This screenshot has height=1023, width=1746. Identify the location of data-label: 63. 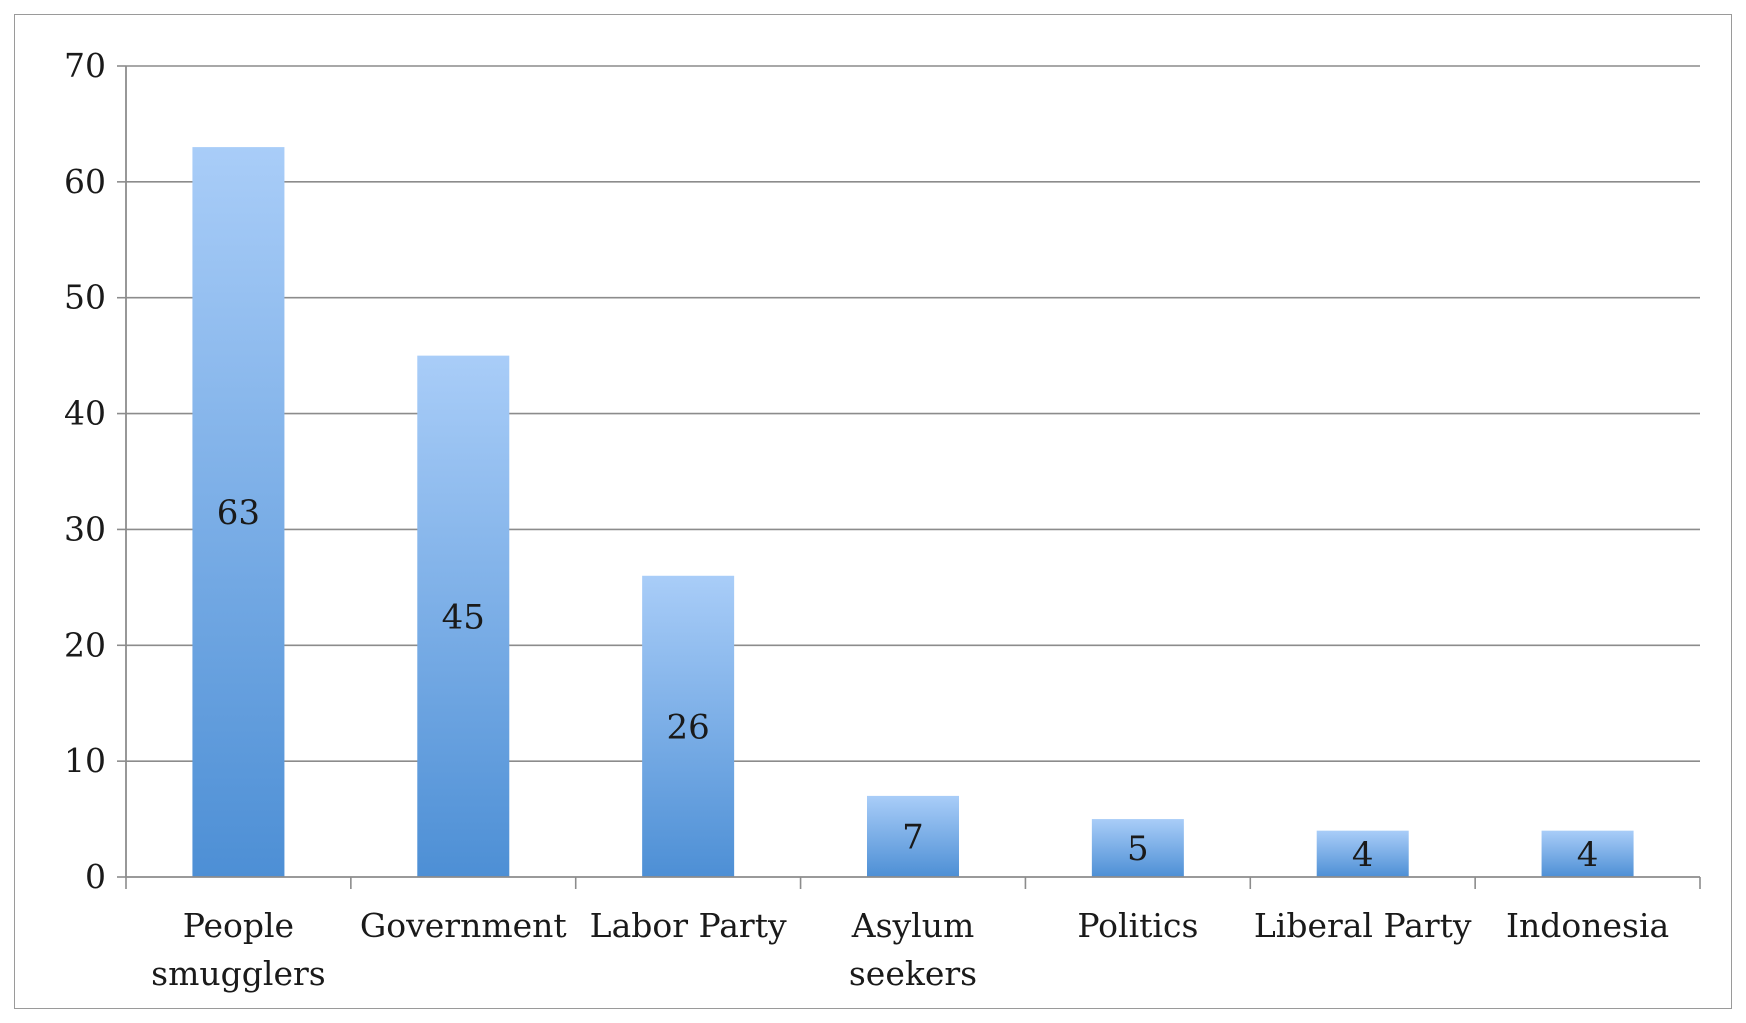
(238, 513).